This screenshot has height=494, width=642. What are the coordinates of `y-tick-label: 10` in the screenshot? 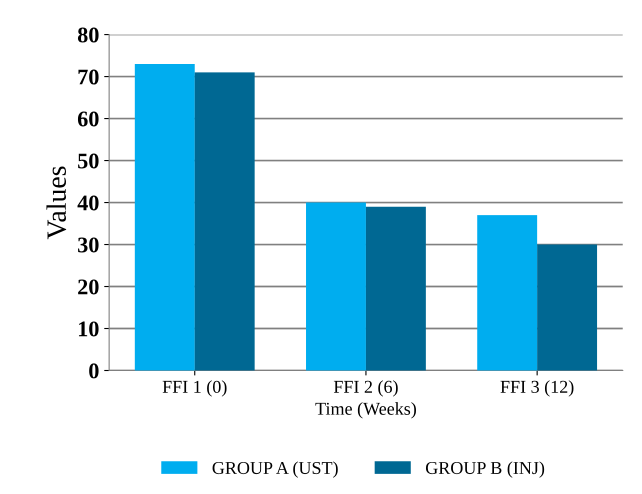 It's located at (88, 328).